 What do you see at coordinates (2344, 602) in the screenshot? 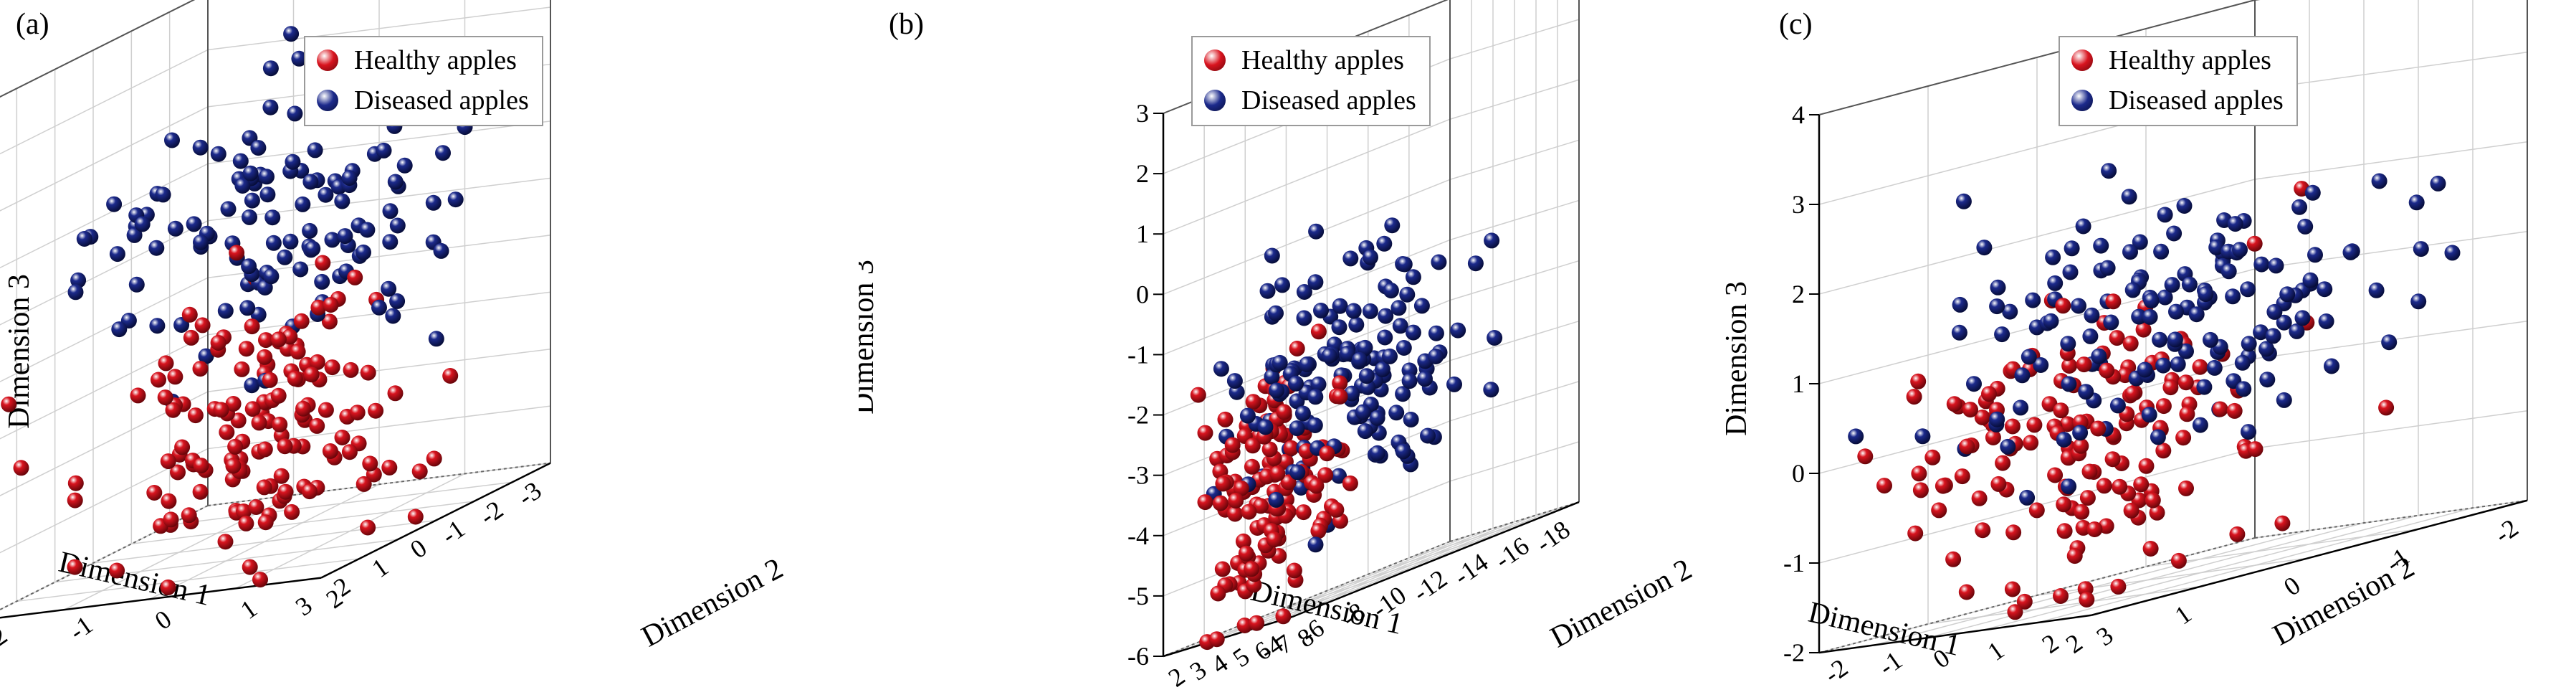
I see `y-axis-label: Dimension 2` at bounding box center [2344, 602].